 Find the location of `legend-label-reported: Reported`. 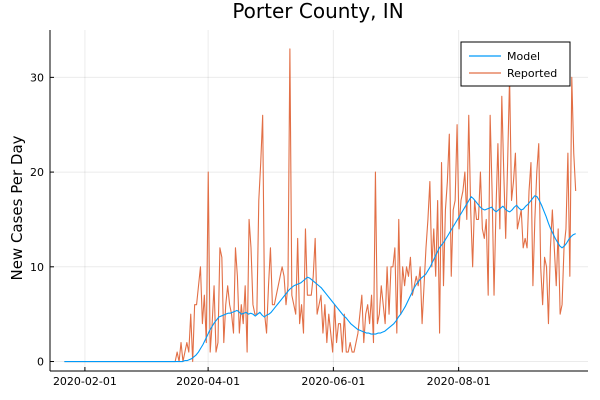

legend-label-reported: Reported is located at coordinates (532, 73).